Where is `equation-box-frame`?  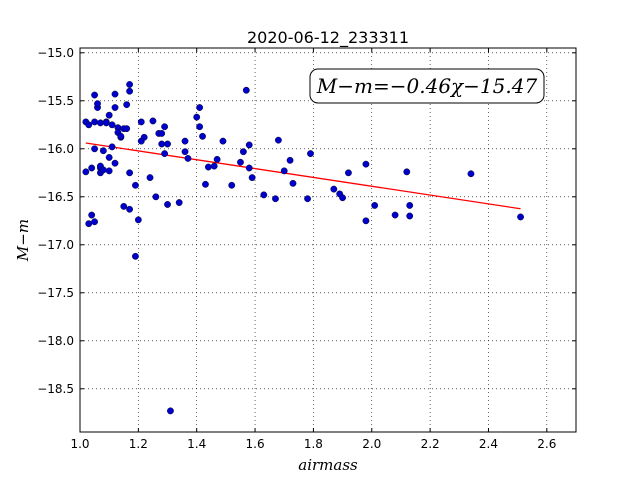
equation-box-frame is located at coordinates (427, 86).